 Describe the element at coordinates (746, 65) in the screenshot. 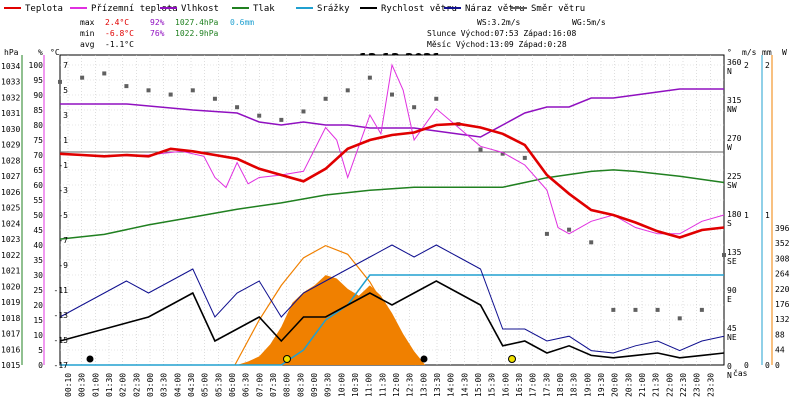

I see `ms-tick: 2` at that location.